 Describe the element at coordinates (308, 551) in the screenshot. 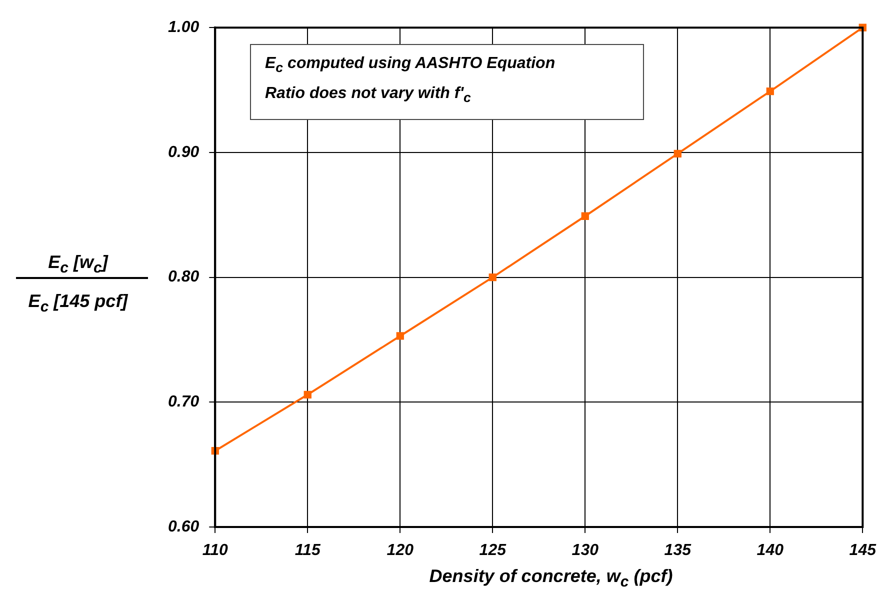

I see `x-tick-label: 115` at that location.